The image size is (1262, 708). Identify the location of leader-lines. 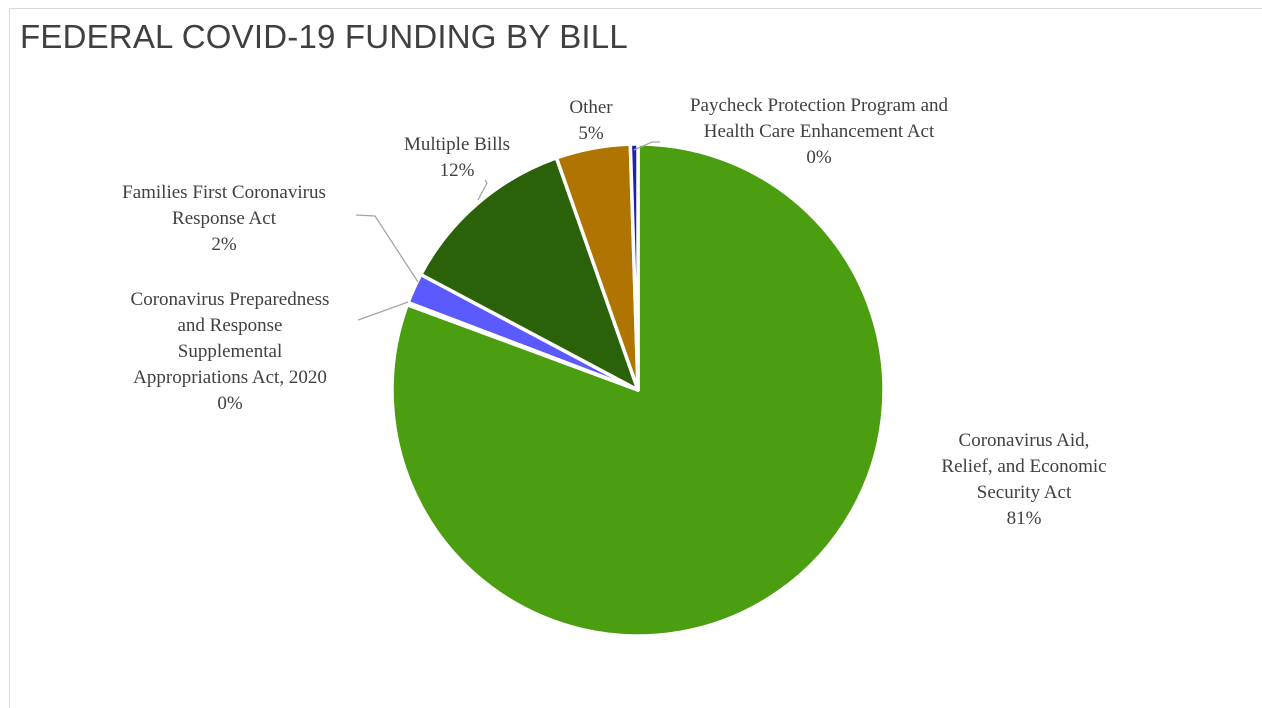
(507, 231).